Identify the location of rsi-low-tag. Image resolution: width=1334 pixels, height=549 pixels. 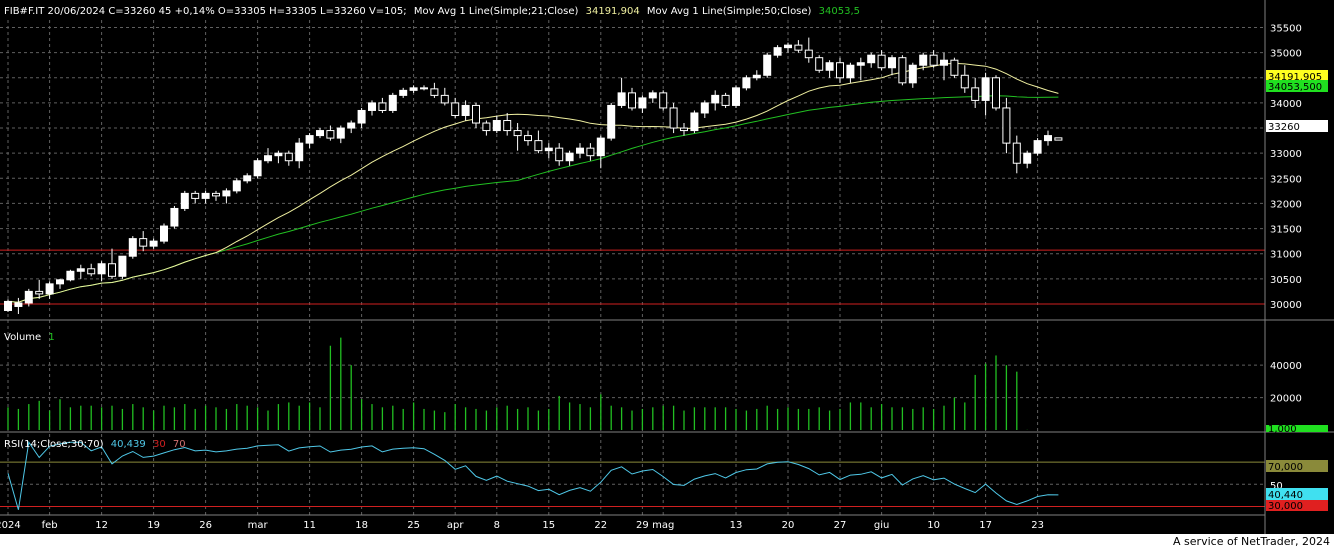
(1297, 505).